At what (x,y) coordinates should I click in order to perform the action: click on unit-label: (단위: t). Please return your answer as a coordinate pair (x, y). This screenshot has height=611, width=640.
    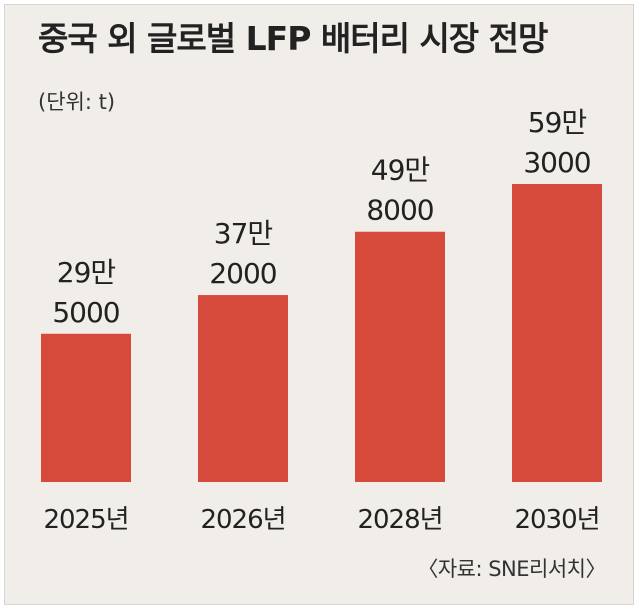
    Looking at the image, I should click on (77, 102).